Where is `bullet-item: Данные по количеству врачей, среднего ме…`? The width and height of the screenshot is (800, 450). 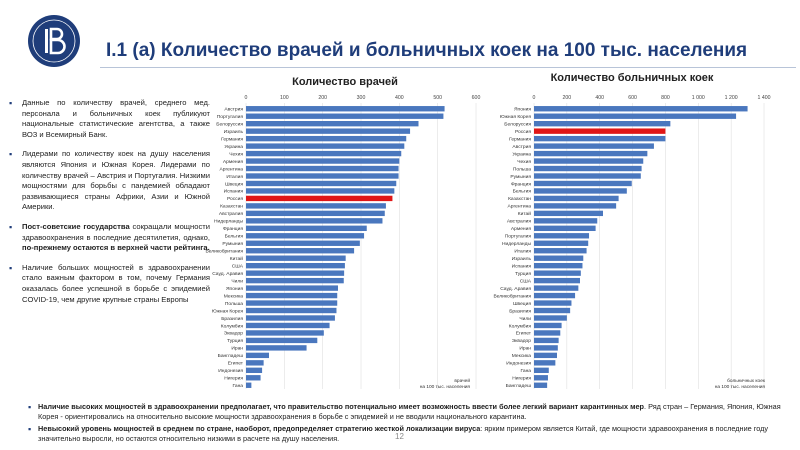
bullet-item: Данные по количеству врачей, среднего ме… is located at coordinates (109, 119).